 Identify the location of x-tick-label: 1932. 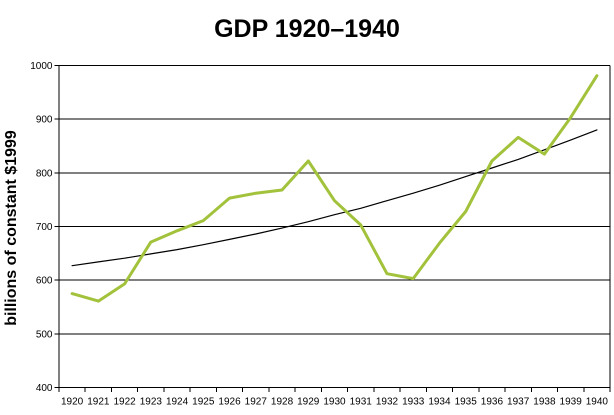
(387, 402).